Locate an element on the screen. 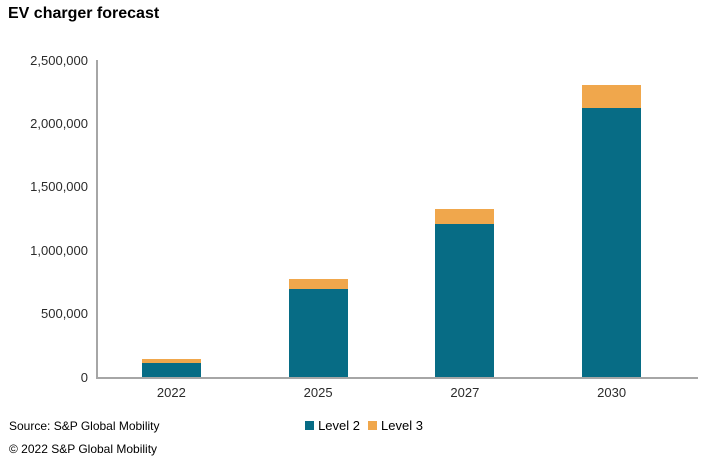  legend-label-level3: Level 3 is located at coordinates (402, 425).